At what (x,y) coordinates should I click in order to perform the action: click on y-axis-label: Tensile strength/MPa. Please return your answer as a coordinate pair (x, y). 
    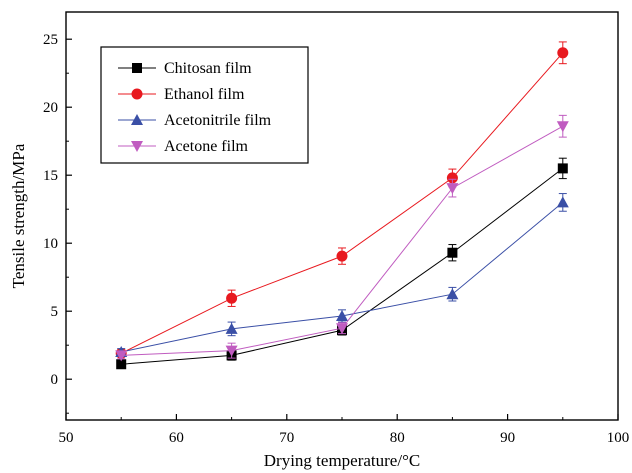
    Looking at the image, I should click on (18, 215).